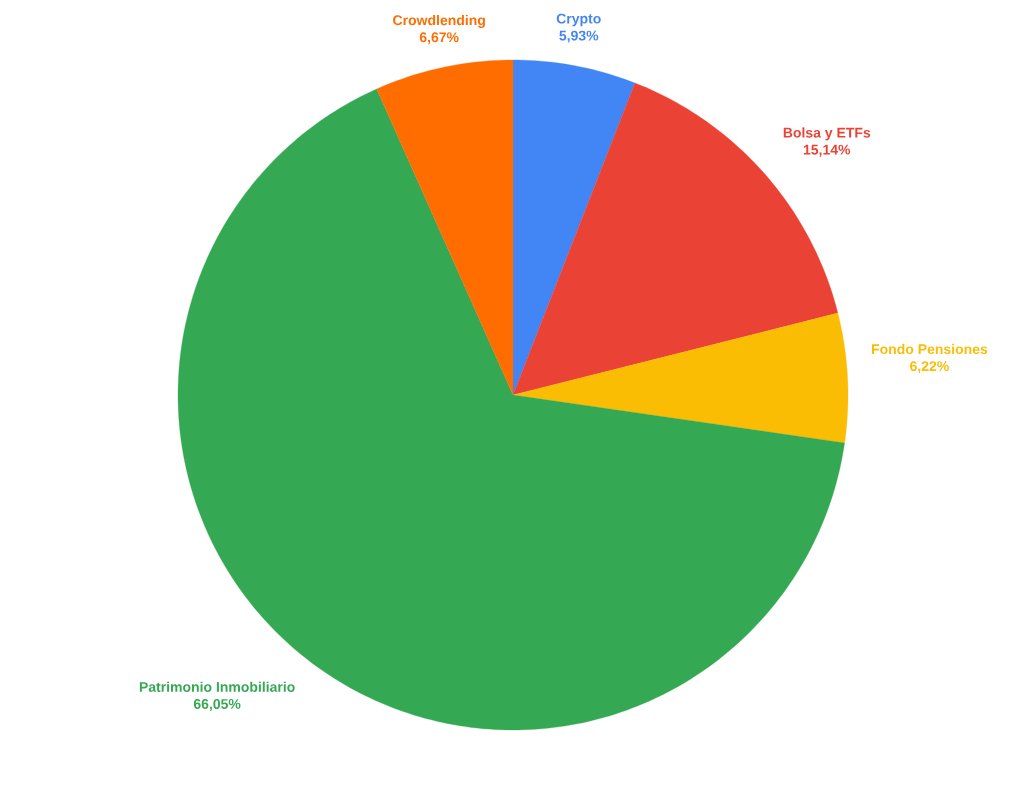  Describe the element at coordinates (439, 21) in the screenshot. I see `slice-label: Crowdlending` at that location.